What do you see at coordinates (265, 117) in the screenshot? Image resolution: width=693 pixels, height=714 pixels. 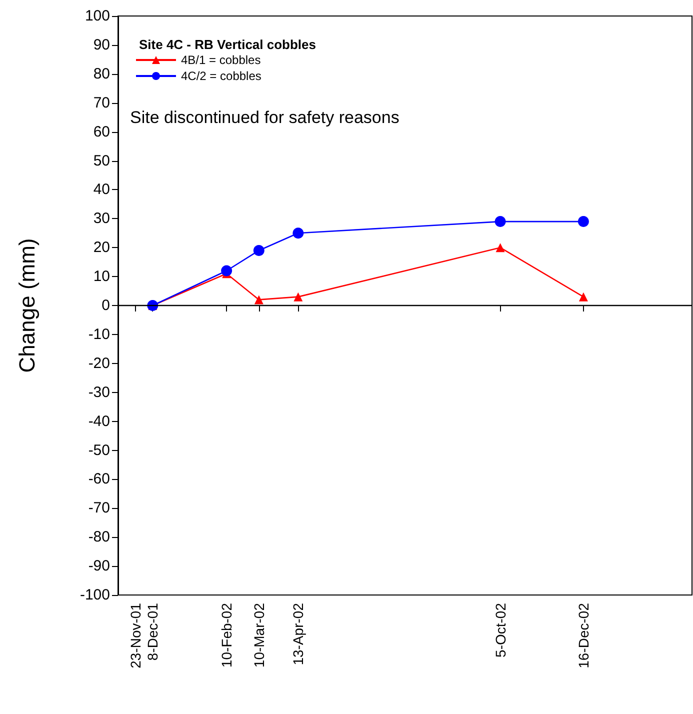 I see `annotation: Site discontinued for safety reasons` at bounding box center [265, 117].